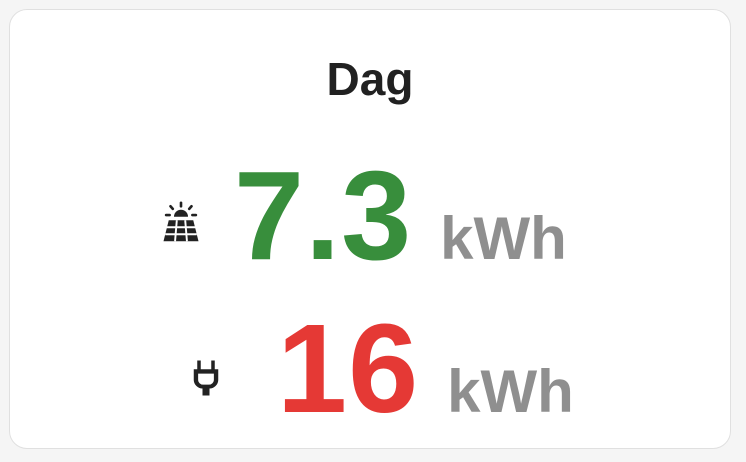 The image size is (746, 462). I want to click on grid-unit: kWh, so click(510, 391).